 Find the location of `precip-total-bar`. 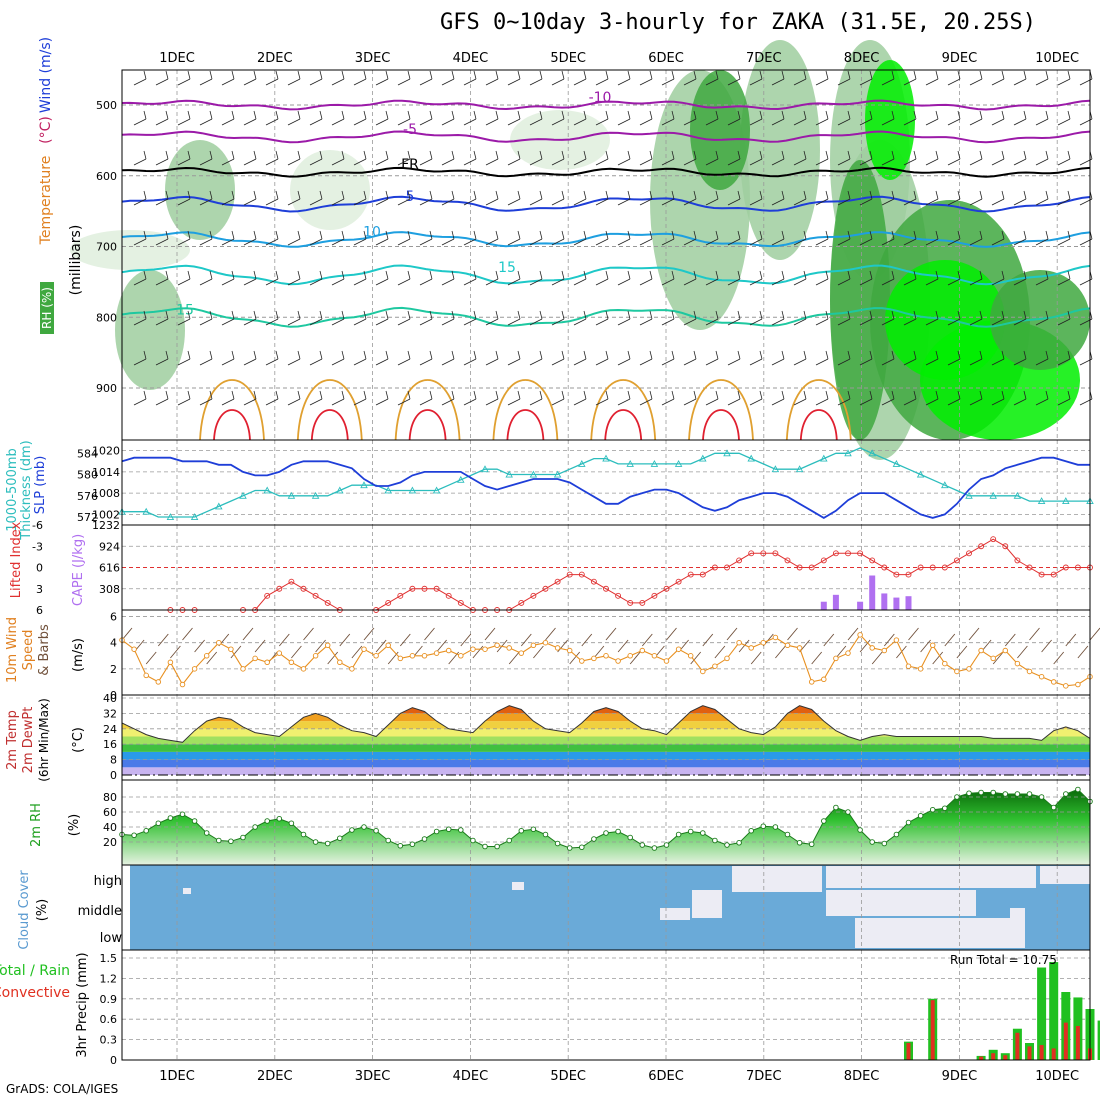

precip-total-bar is located at coordinates (1054, 1011).